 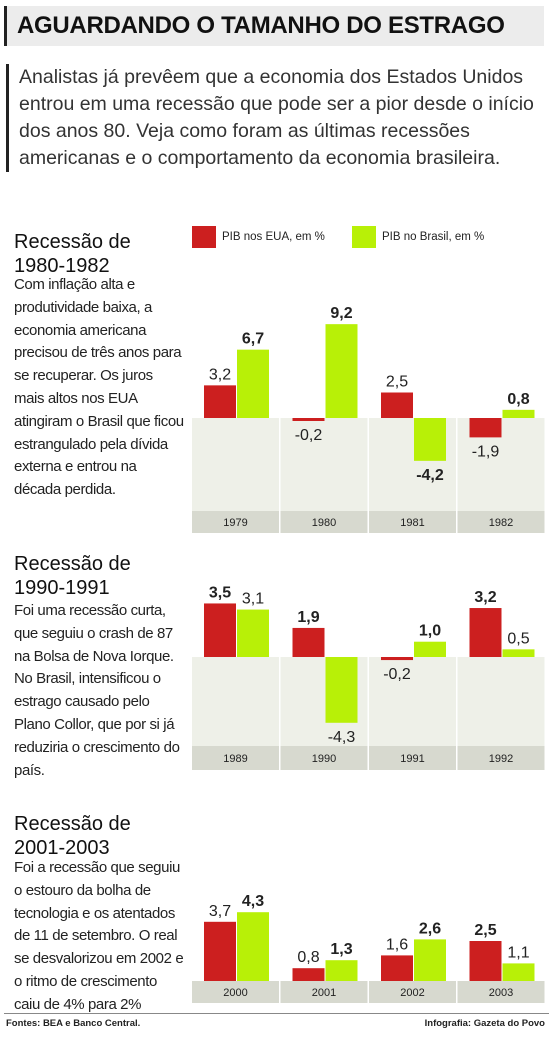 I want to click on data-label: 1,3, so click(x=341, y=949).